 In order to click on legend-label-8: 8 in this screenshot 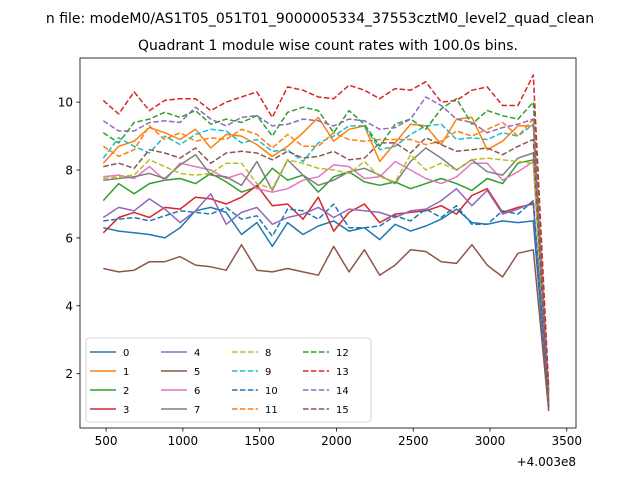, I will do `click(268, 353)`.